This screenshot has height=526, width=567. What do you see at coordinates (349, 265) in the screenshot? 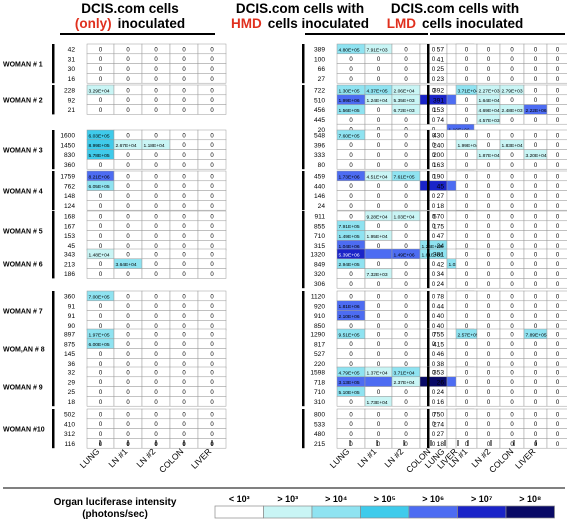
I see `cell-value: 2.94E+05` at bounding box center [349, 265].